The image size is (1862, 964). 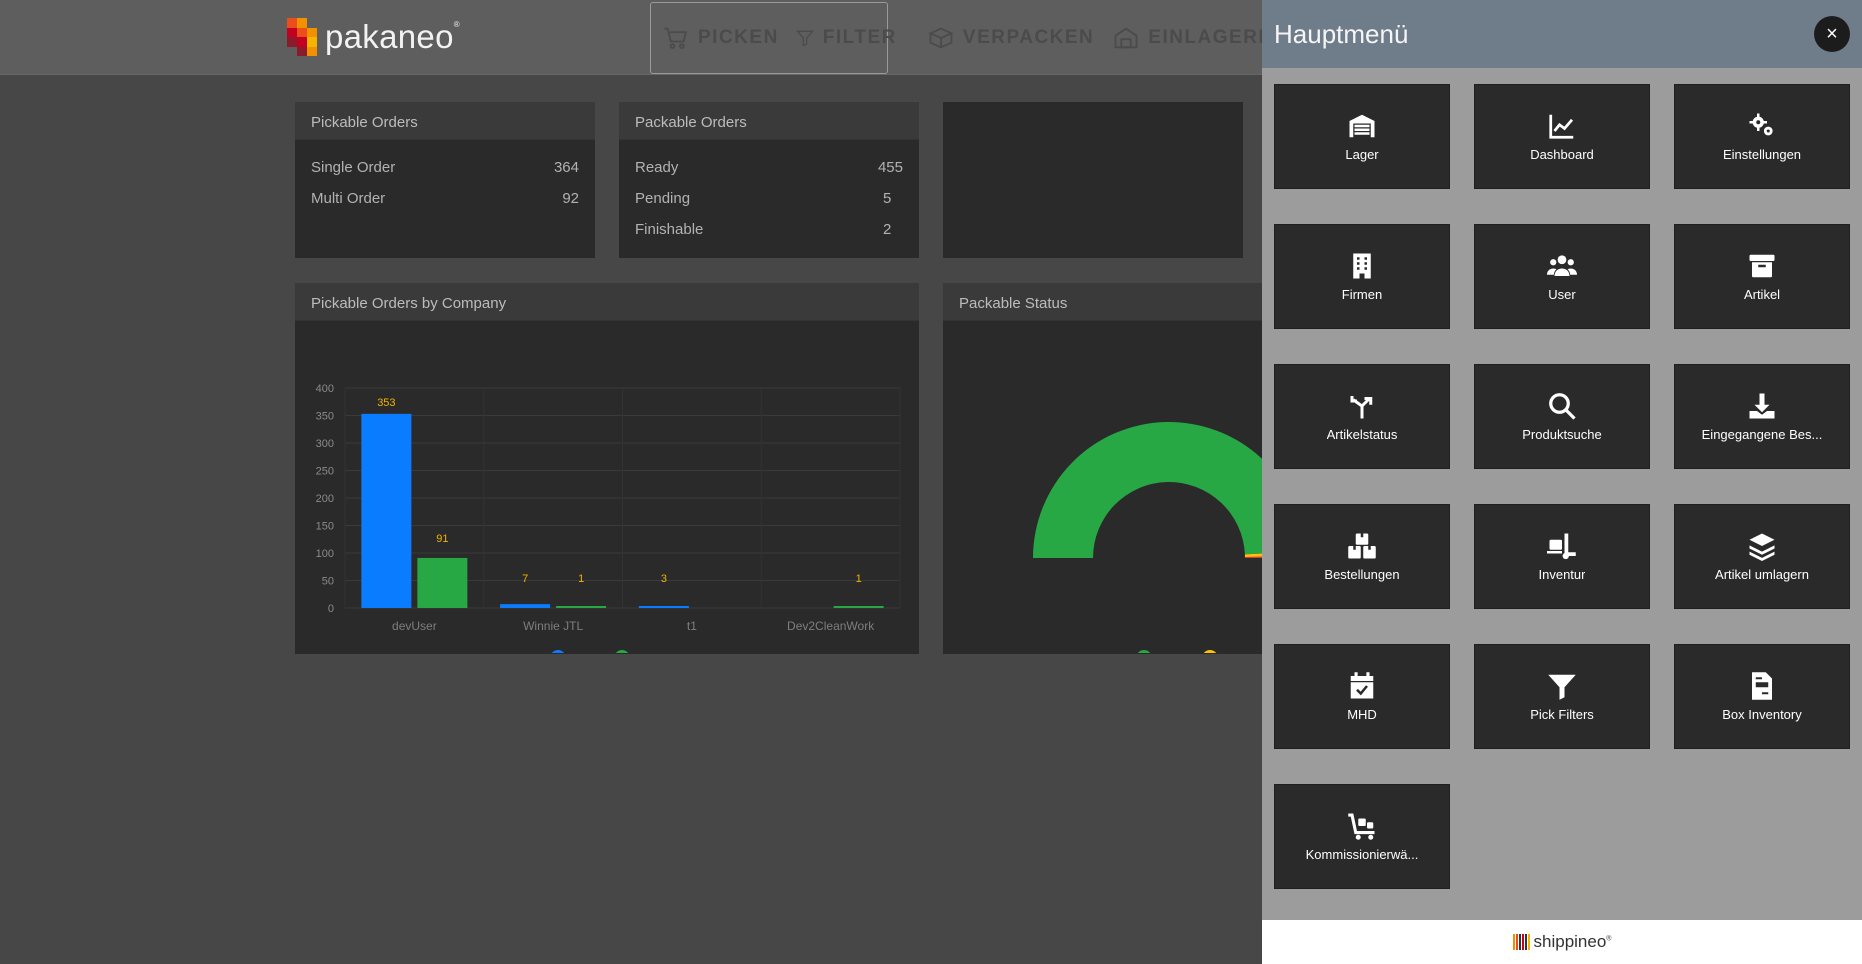 What do you see at coordinates (663, 198) in the screenshot?
I see `stat-label: Pending` at bounding box center [663, 198].